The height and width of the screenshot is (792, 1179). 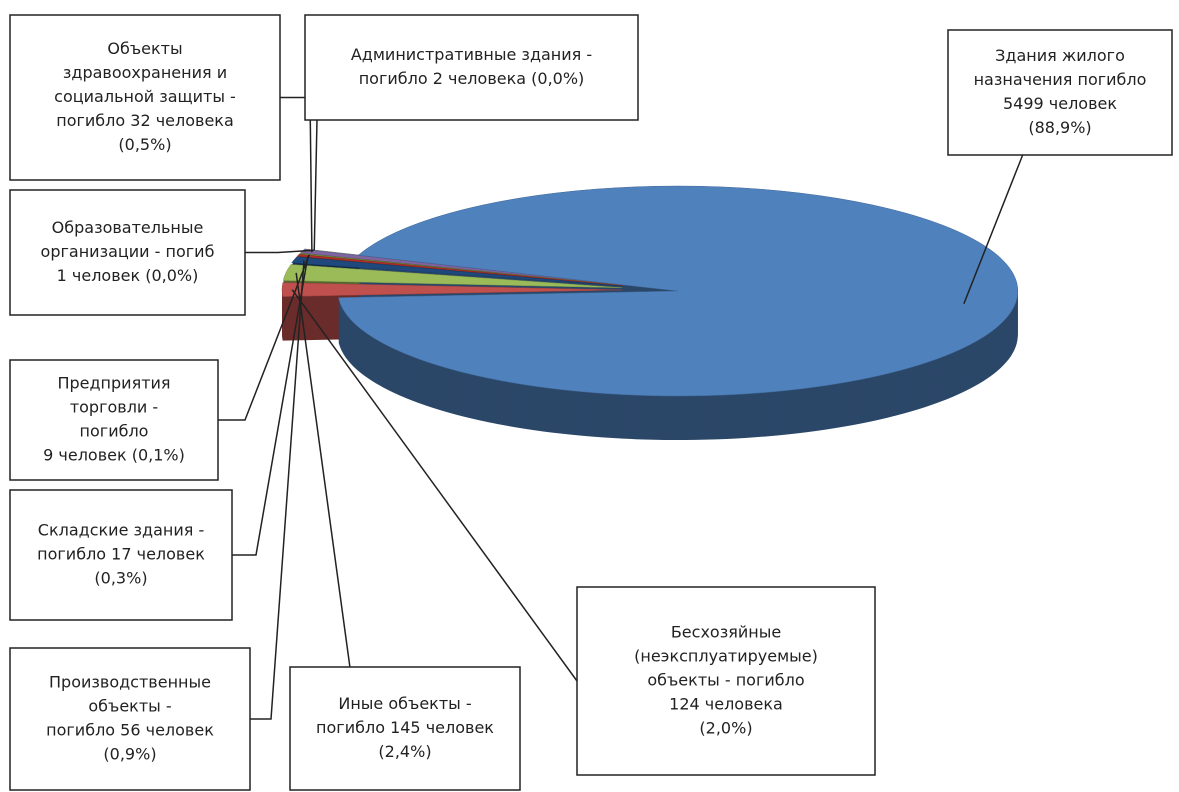 I want to click on slice-label: (2,0%), so click(x=725, y=728).